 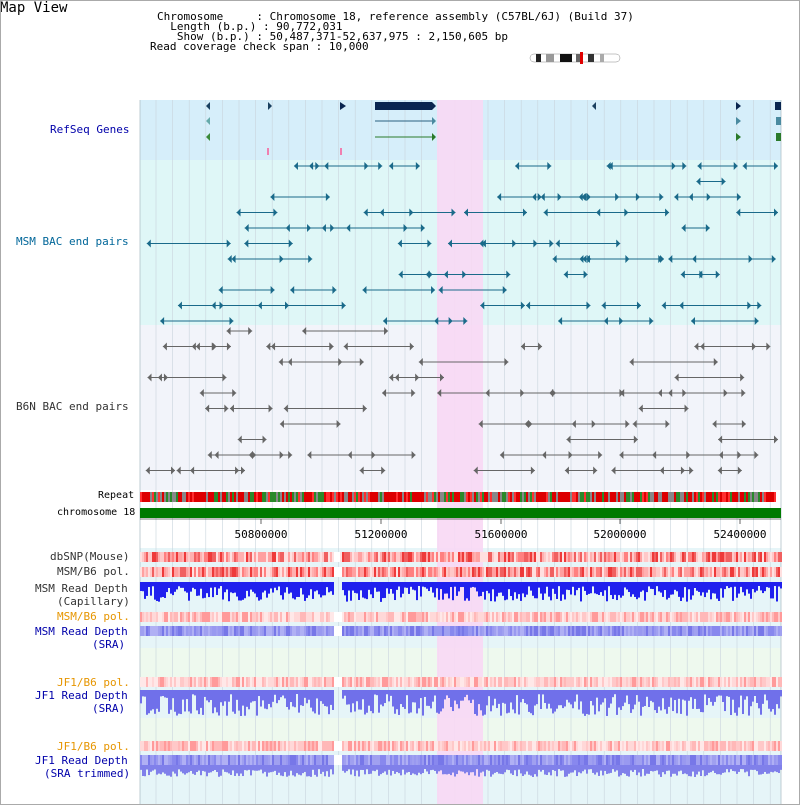 What do you see at coordinates (575, 58) in the screenshot?
I see `chromosome-ideogram` at bounding box center [575, 58].